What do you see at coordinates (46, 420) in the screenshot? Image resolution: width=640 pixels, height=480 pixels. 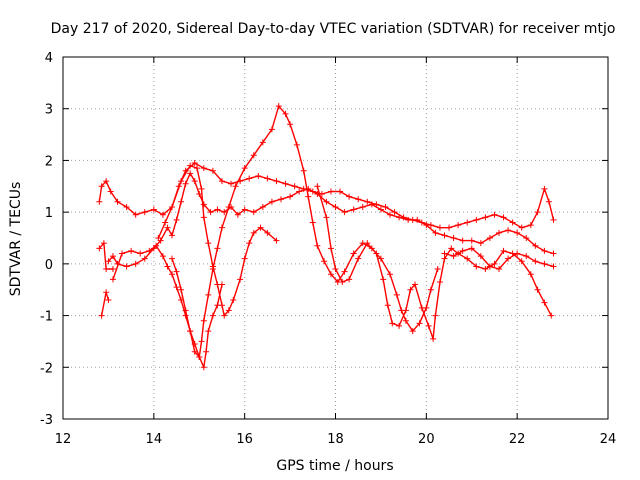 I see `y-tick-label: -3` at bounding box center [46, 420].